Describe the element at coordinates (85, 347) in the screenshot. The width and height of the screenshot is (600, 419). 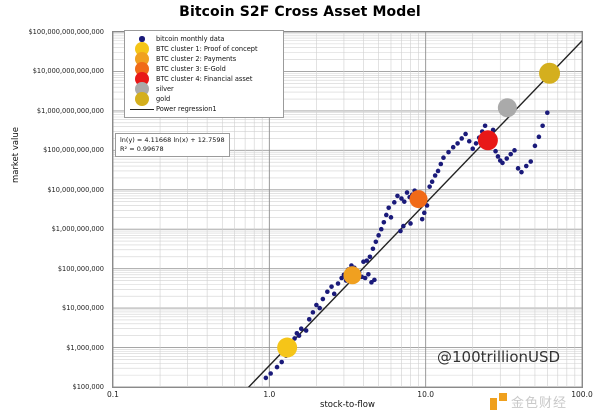
I see `y-tick-label: $1,000,000` at that location.